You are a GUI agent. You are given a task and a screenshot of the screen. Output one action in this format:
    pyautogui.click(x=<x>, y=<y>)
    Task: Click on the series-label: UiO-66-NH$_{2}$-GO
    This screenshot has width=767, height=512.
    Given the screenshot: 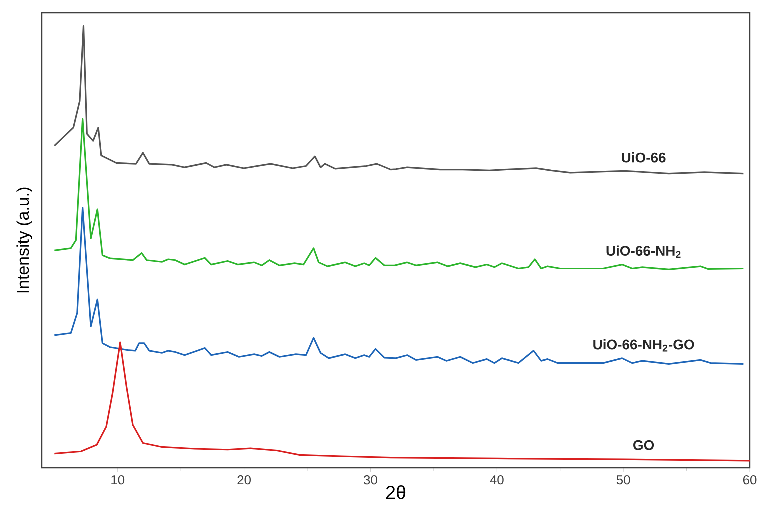 What is the action you would take?
    pyautogui.click(x=644, y=345)
    